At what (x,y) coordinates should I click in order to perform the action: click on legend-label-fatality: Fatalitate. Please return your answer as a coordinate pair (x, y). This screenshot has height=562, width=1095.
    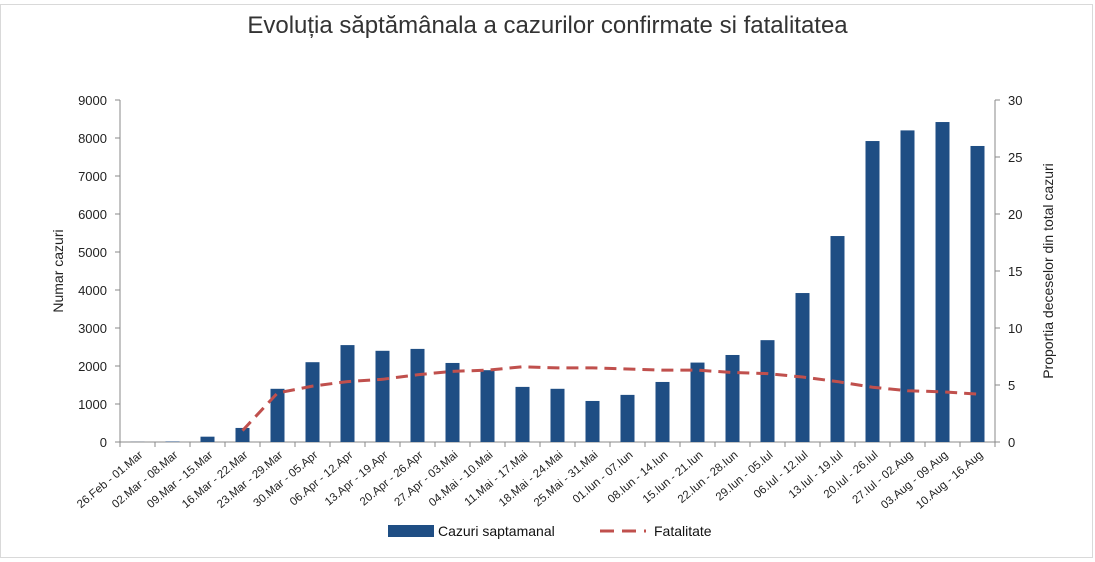
    Looking at the image, I should click on (683, 531).